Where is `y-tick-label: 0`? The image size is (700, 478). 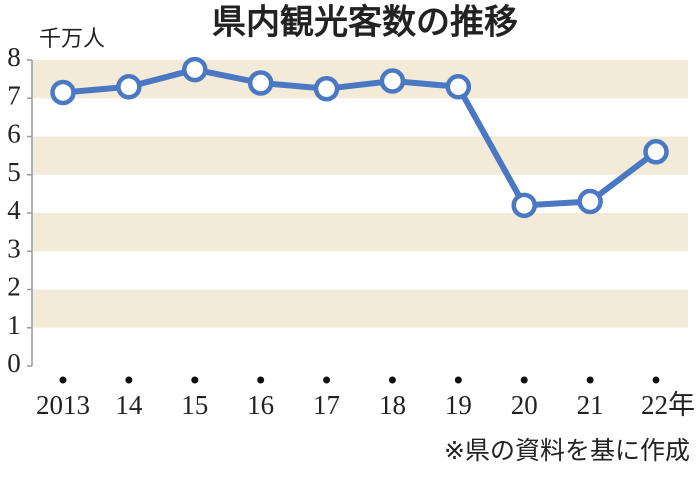
y-tick-label: 0 is located at coordinates (14, 363).